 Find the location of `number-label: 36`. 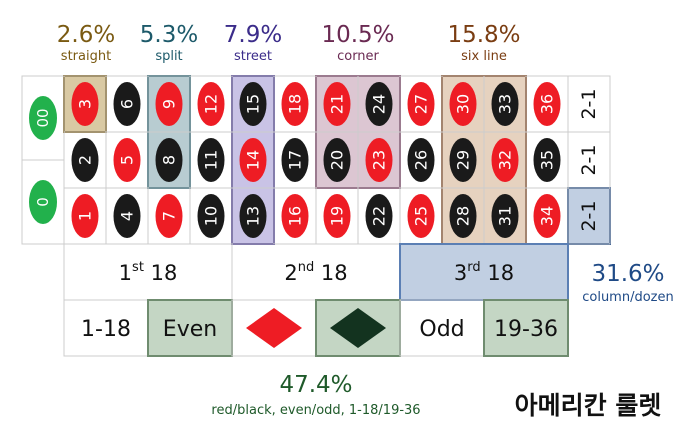

number-label: 36 is located at coordinates (547, 104).